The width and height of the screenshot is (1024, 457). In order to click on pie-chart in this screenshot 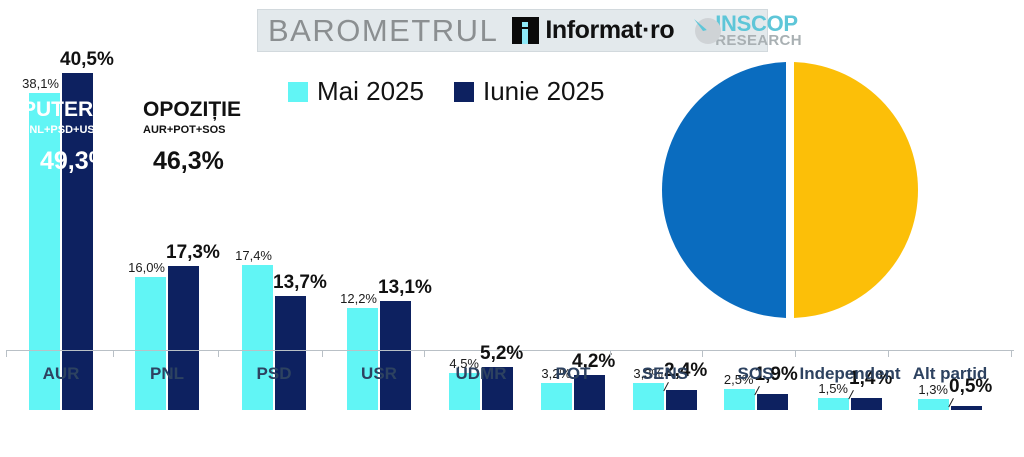, I will do `click(790, 190)`.